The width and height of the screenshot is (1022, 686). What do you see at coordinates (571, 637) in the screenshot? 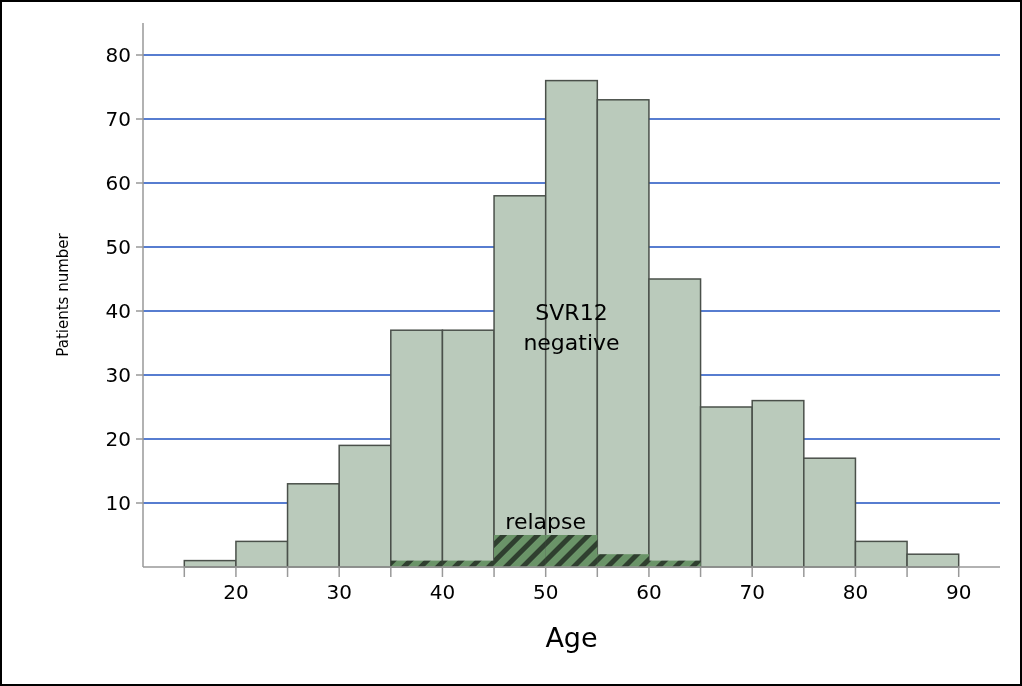
I see `x-axis-title: Age` at bounding box center [571, 637].